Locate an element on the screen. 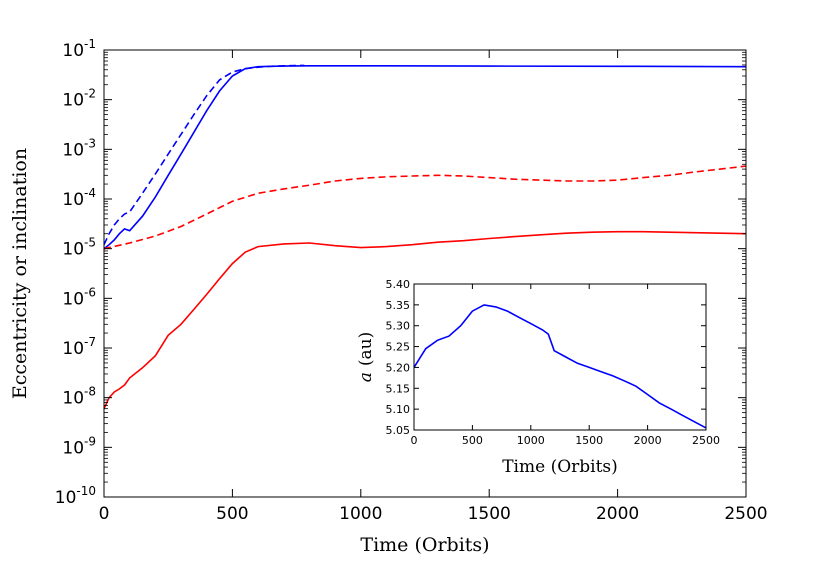  inset-y-tick-label: 5.15 is located at coordinates (398, 388).